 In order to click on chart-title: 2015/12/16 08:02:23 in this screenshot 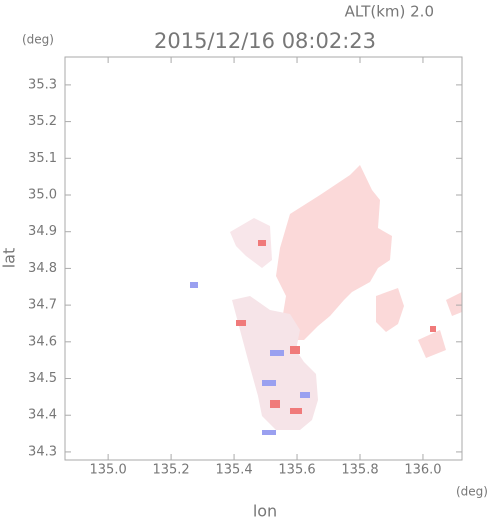, I will do `click(265, 41)`.